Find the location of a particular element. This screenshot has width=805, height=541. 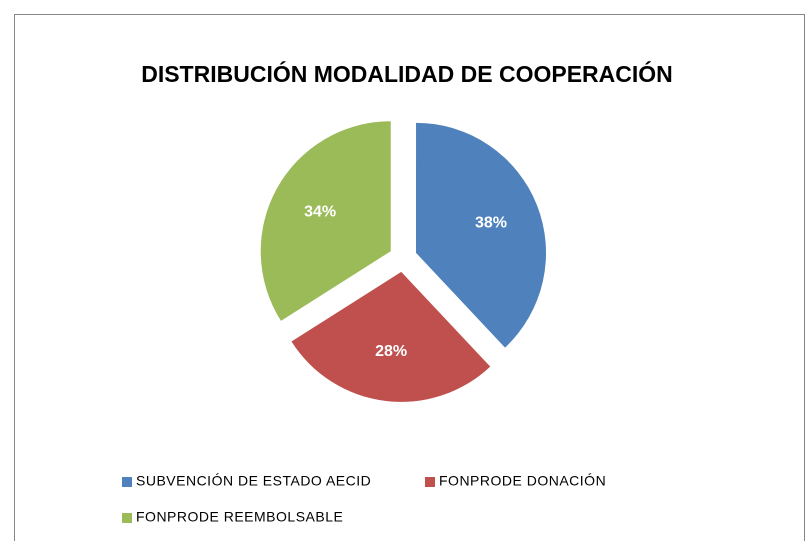

chart-title: DISTRIBUCIÓN MODALIDAD DE COOPERACIÓN is located at coordinates (407, 73).